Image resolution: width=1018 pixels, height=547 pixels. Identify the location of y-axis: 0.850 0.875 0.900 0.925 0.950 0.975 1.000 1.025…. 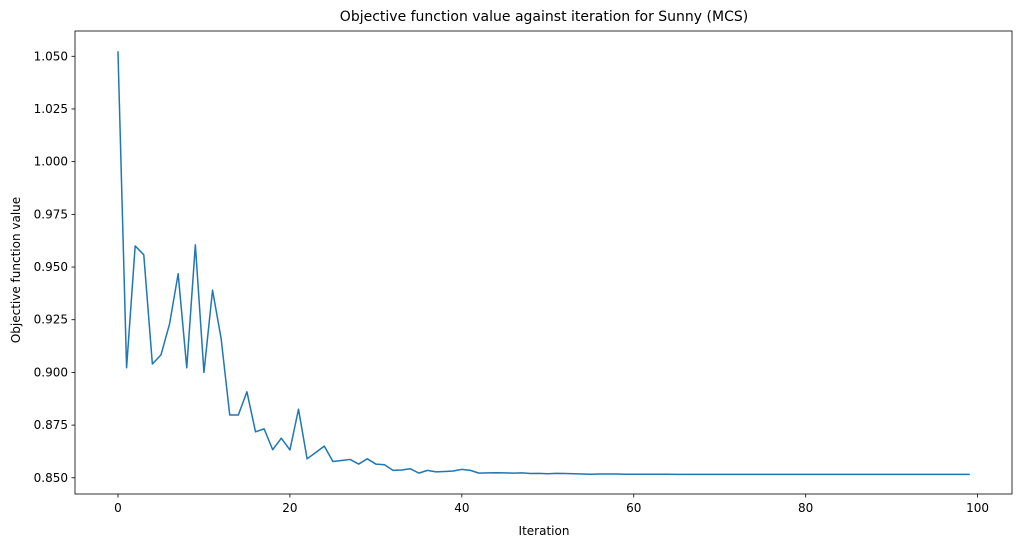
(54, 267).